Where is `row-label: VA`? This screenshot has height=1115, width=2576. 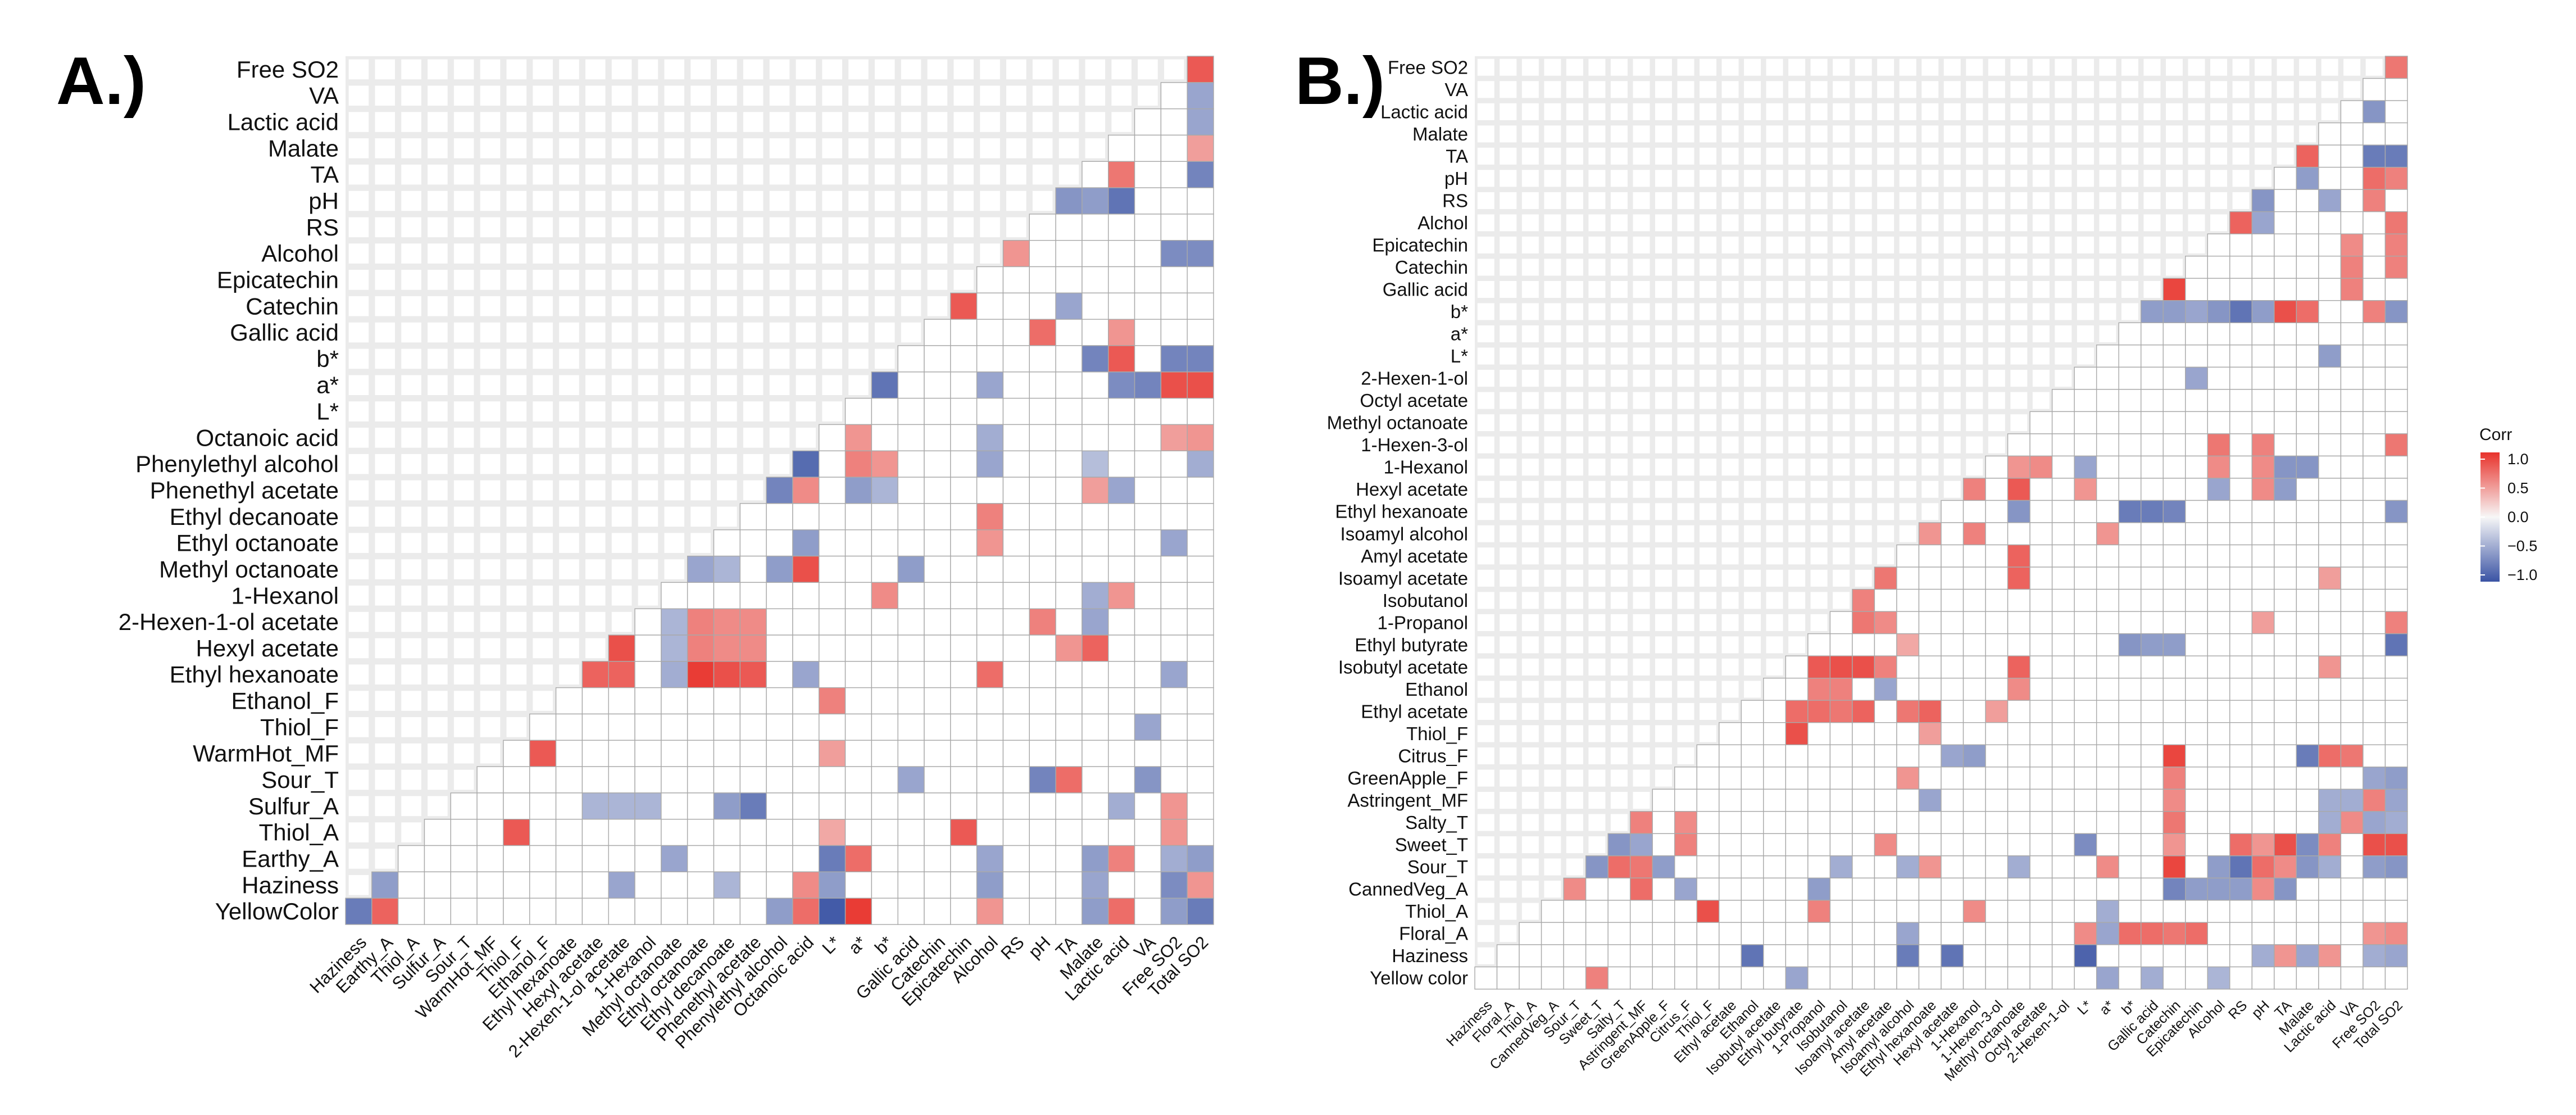 row-label: VA is located at coordinates (1456, 89).